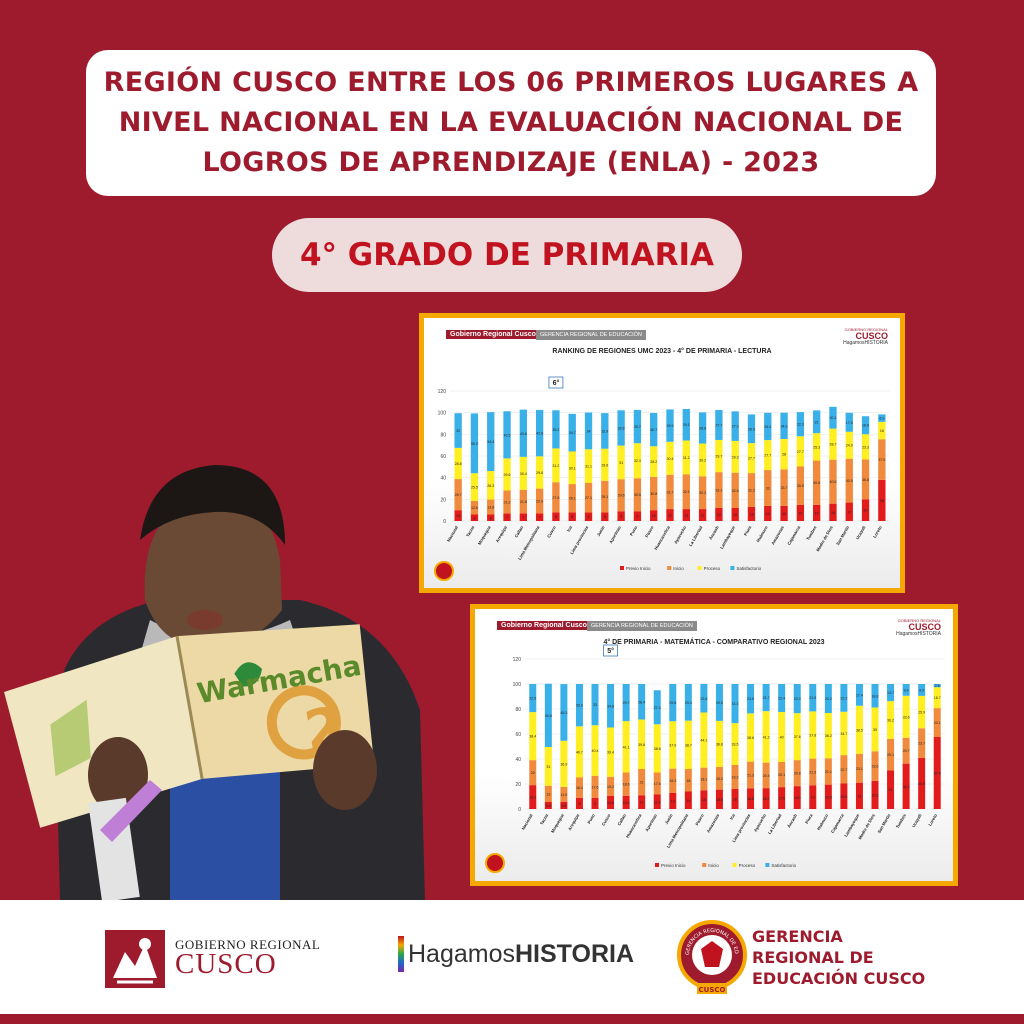 This screenshot has height=1024, width=1024. Describe the element at coordinates (813, 798) in the screenshot. I see `data-label: 19` at that location.